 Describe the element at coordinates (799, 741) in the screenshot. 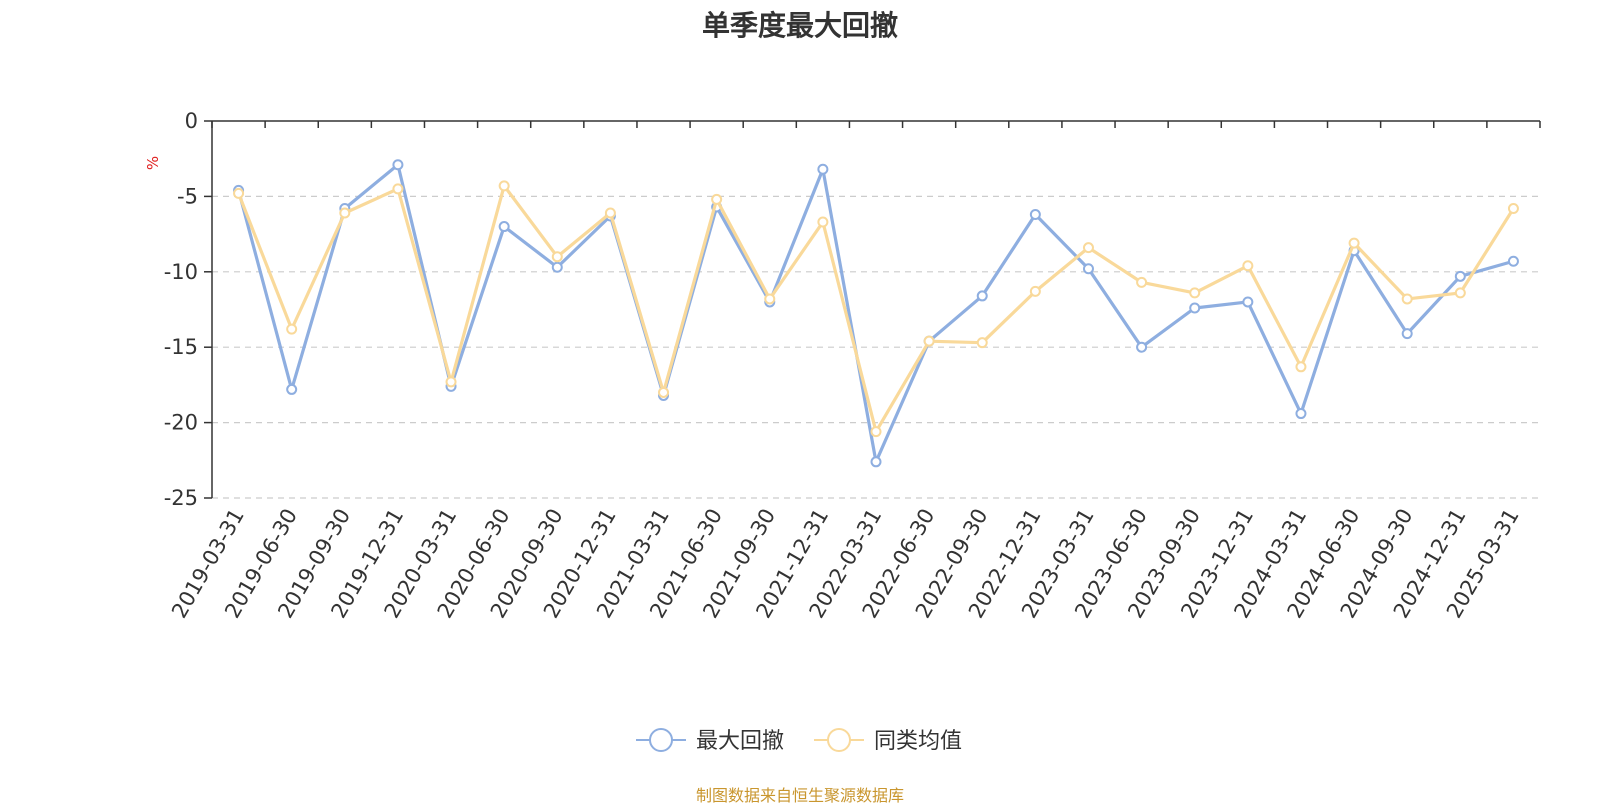

I see `legend: 最大回撤 同类均值` at that location.